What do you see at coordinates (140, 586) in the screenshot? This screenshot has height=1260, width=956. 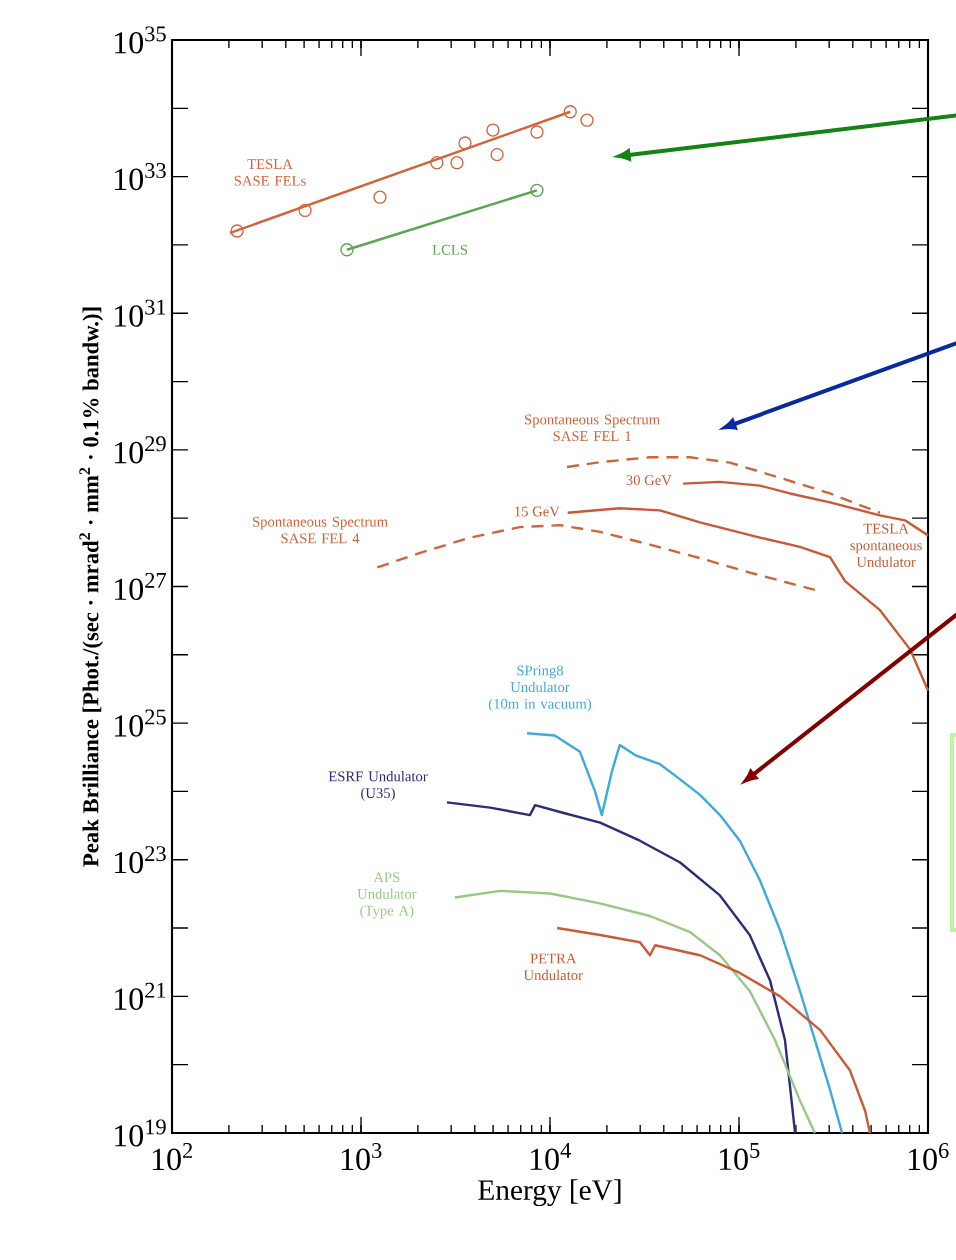 I see `y-tick-label: 10$^{27}$` at bounding box center [140, 586].